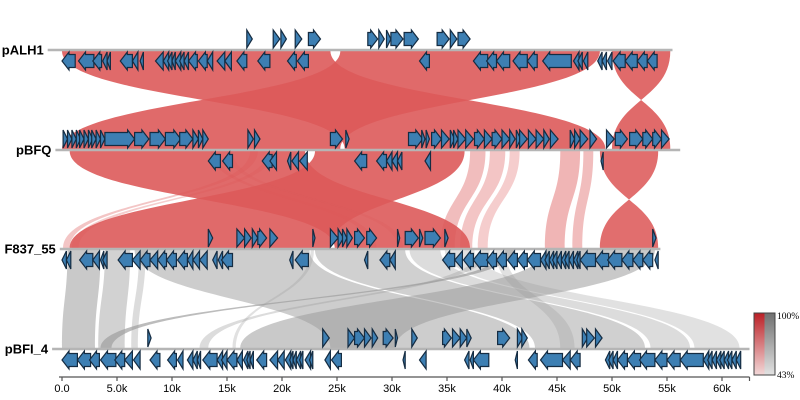 The image size is (800, 400). I want to click on track-genes-pBFQ, so click(366, 150).